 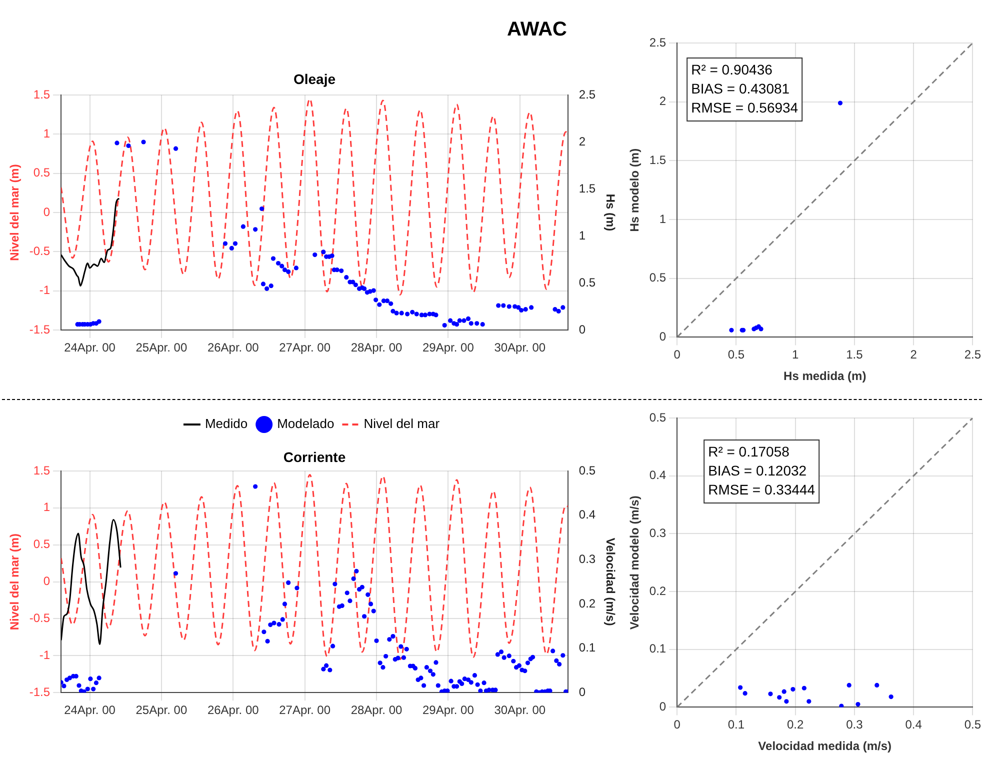 I want to click on x-tick-label: 2.5, so click(x=973, y=355).